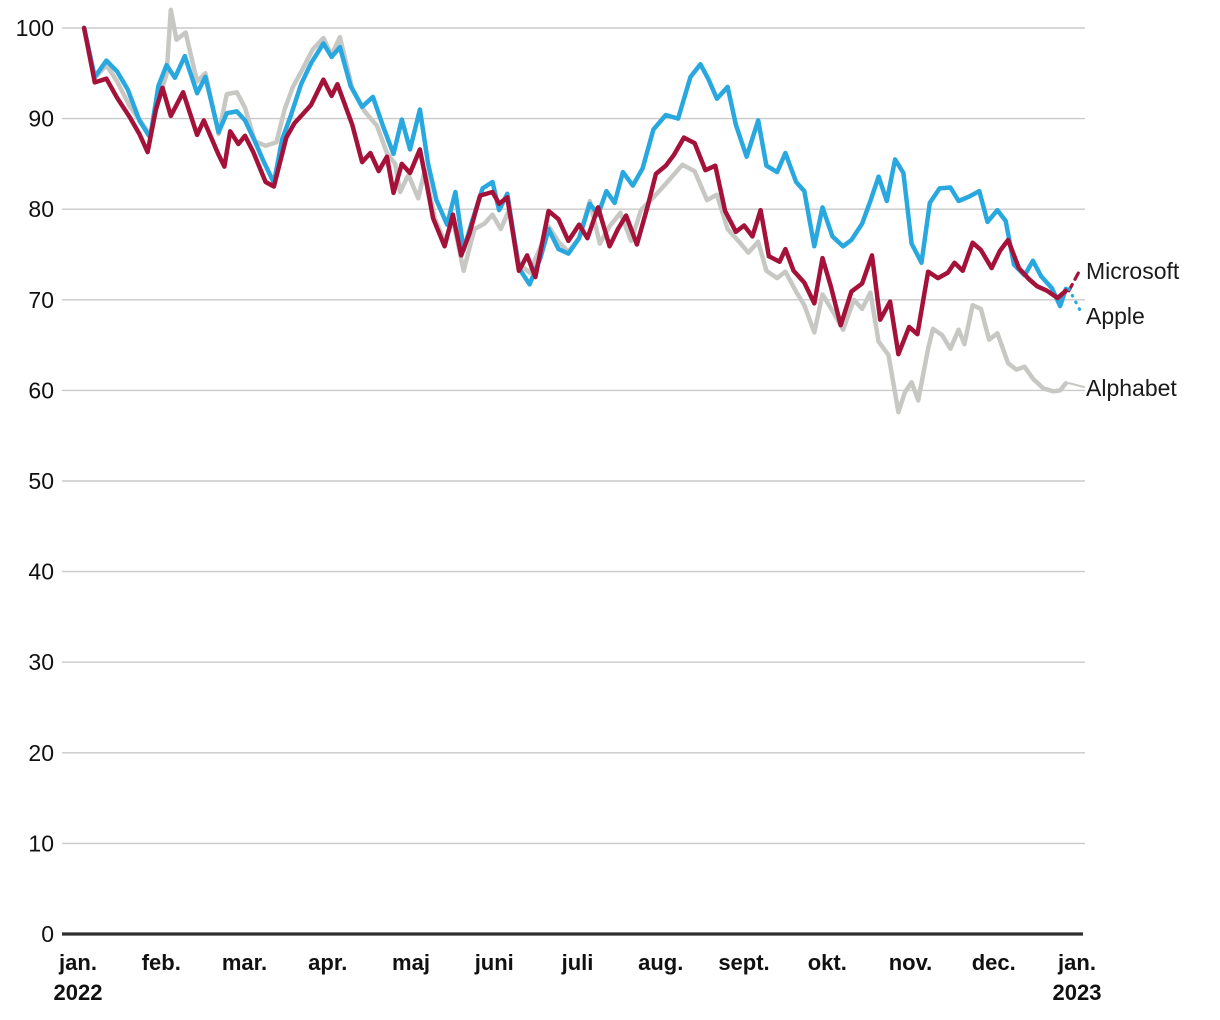  I want to click on series-labels: Microsoft Apple Alphabet, so click(1133, 329).